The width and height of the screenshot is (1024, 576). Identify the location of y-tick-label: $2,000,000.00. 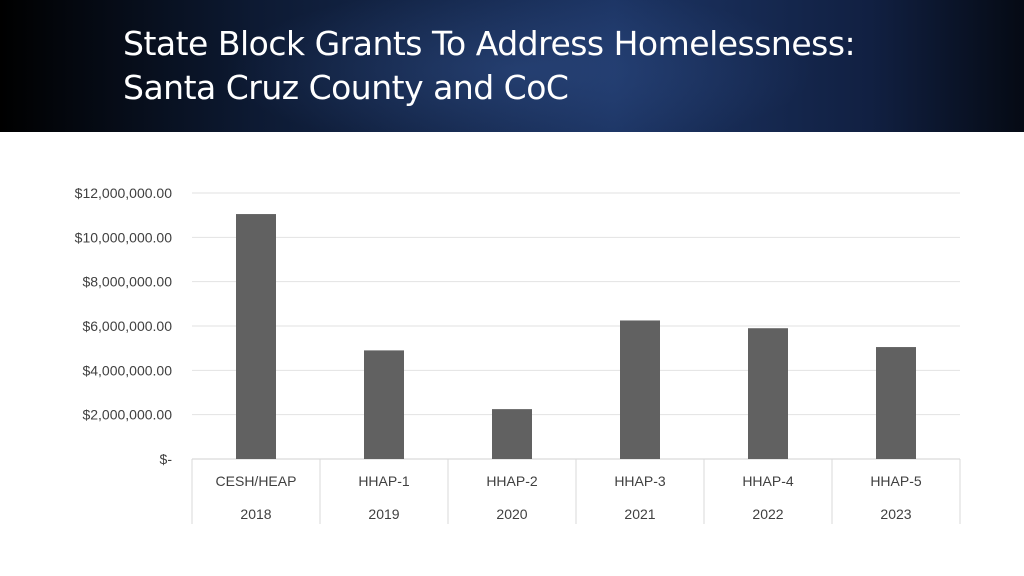
(127, 415).